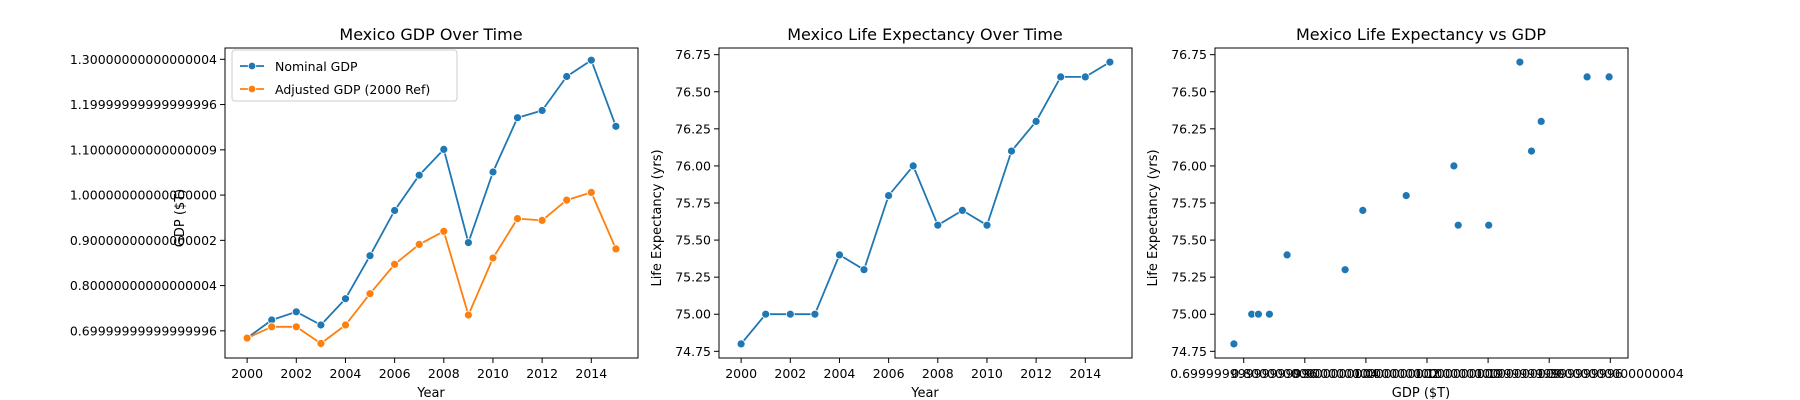 The image size is (1800, 400). I want to click on chart-title: Mexico Life Expectancy vs GDP, so click(1421, 34).